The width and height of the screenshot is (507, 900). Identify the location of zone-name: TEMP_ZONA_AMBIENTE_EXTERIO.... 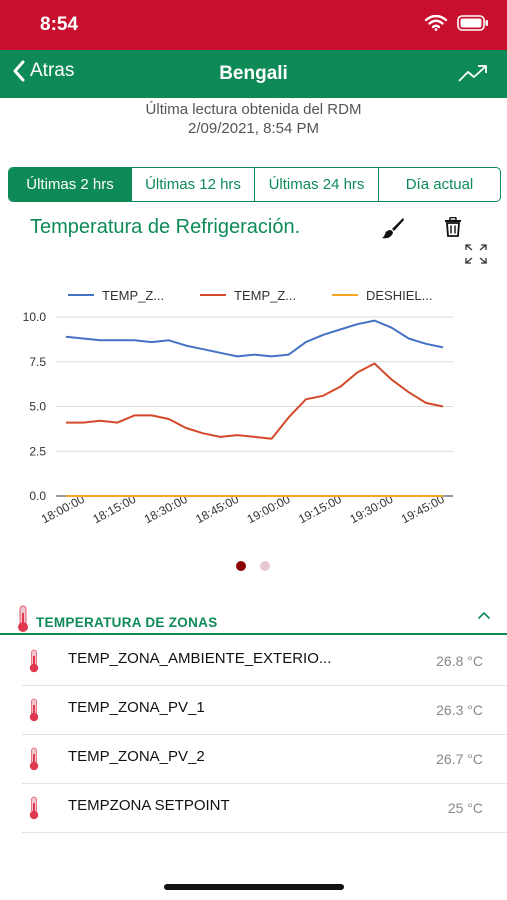
(200, 658).